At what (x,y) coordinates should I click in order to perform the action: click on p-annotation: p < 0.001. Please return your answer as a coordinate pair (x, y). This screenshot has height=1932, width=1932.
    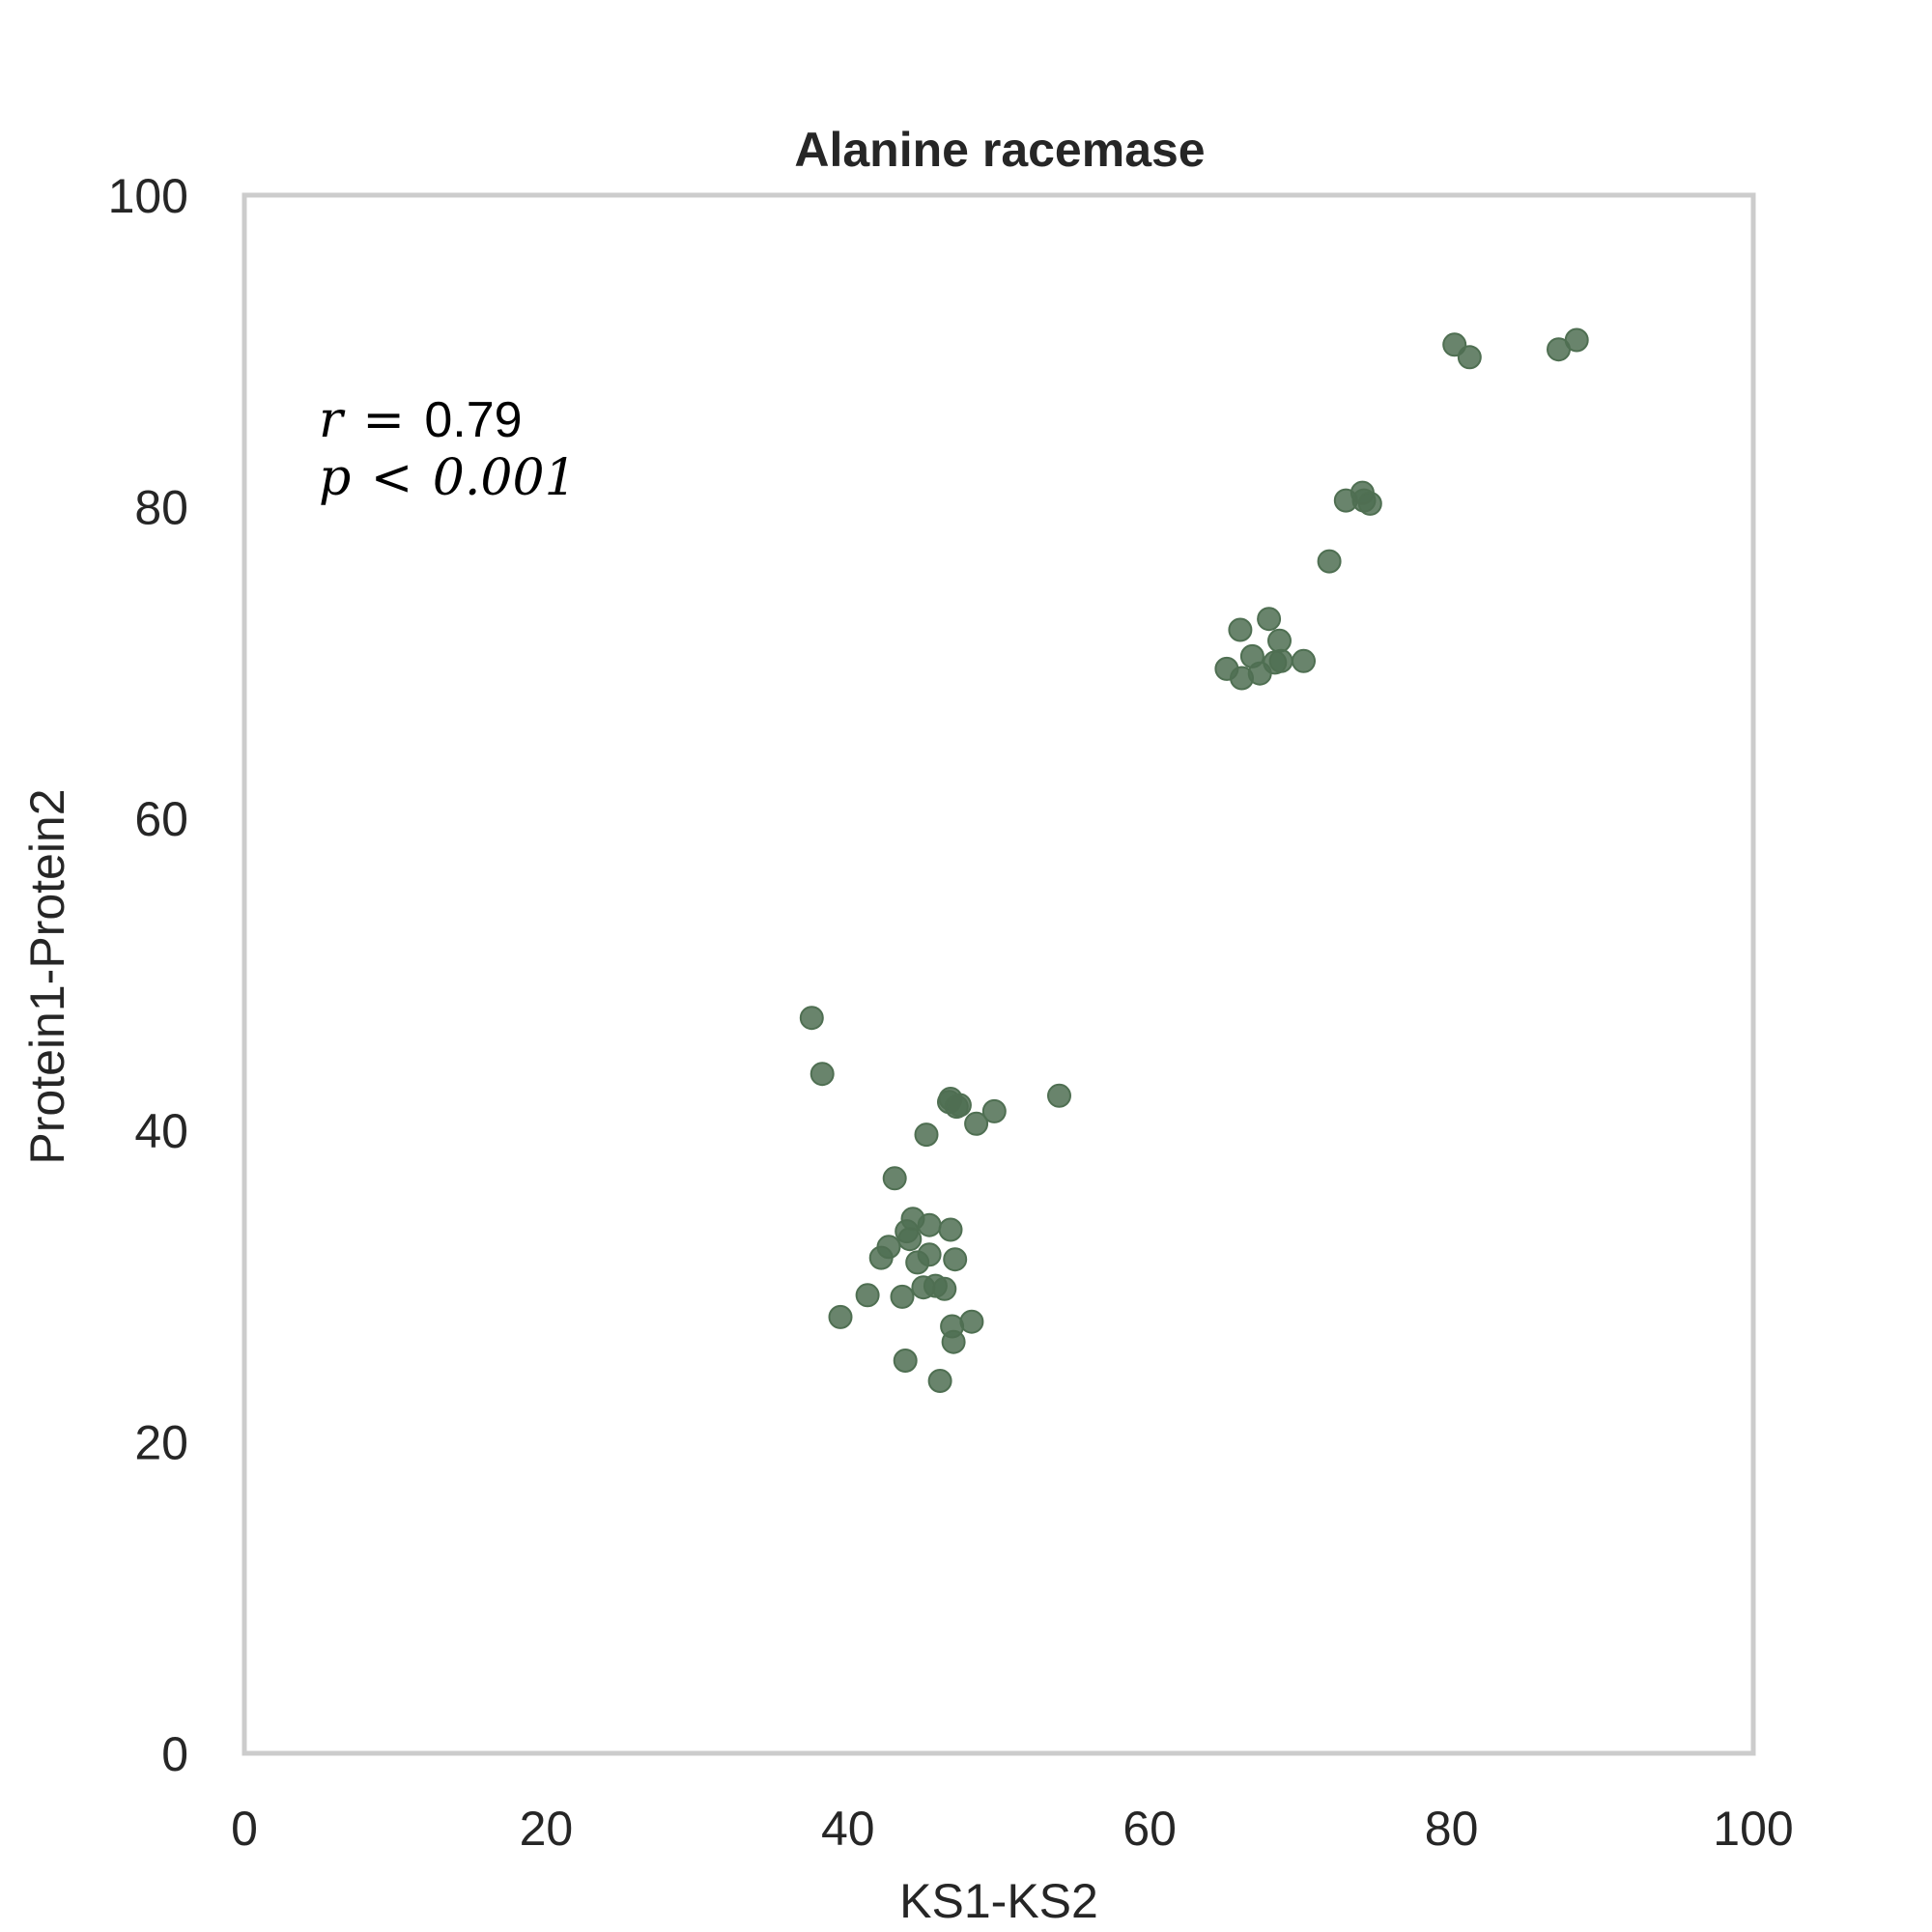
    Looking at the image, I should click on (448, 478).